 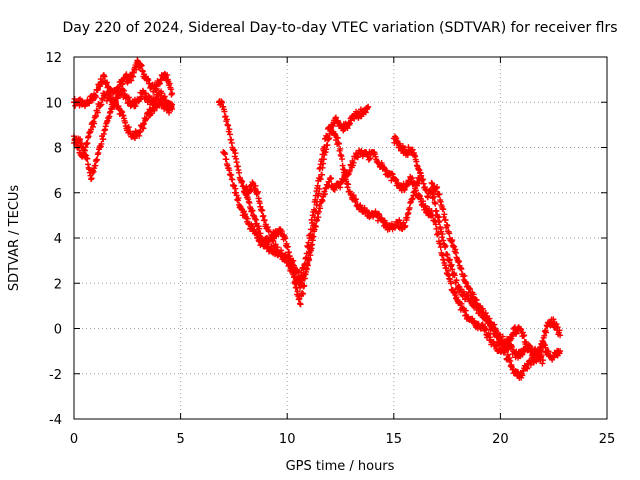 What do you see at coordinates (332, 203) in the screenshot?
I see `series-track-f` at bounding box center [332, 203].